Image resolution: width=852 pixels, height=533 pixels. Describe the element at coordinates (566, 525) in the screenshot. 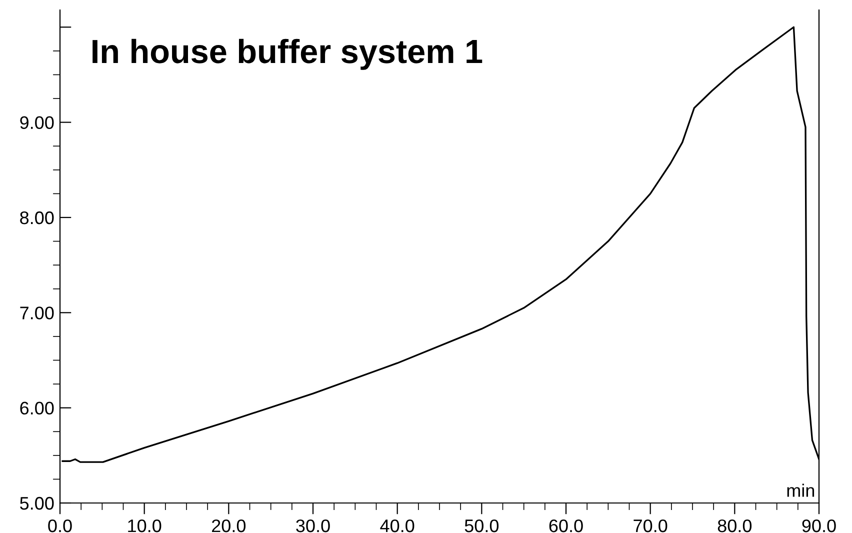

I see `x-tick-label: 60.0` at that location.